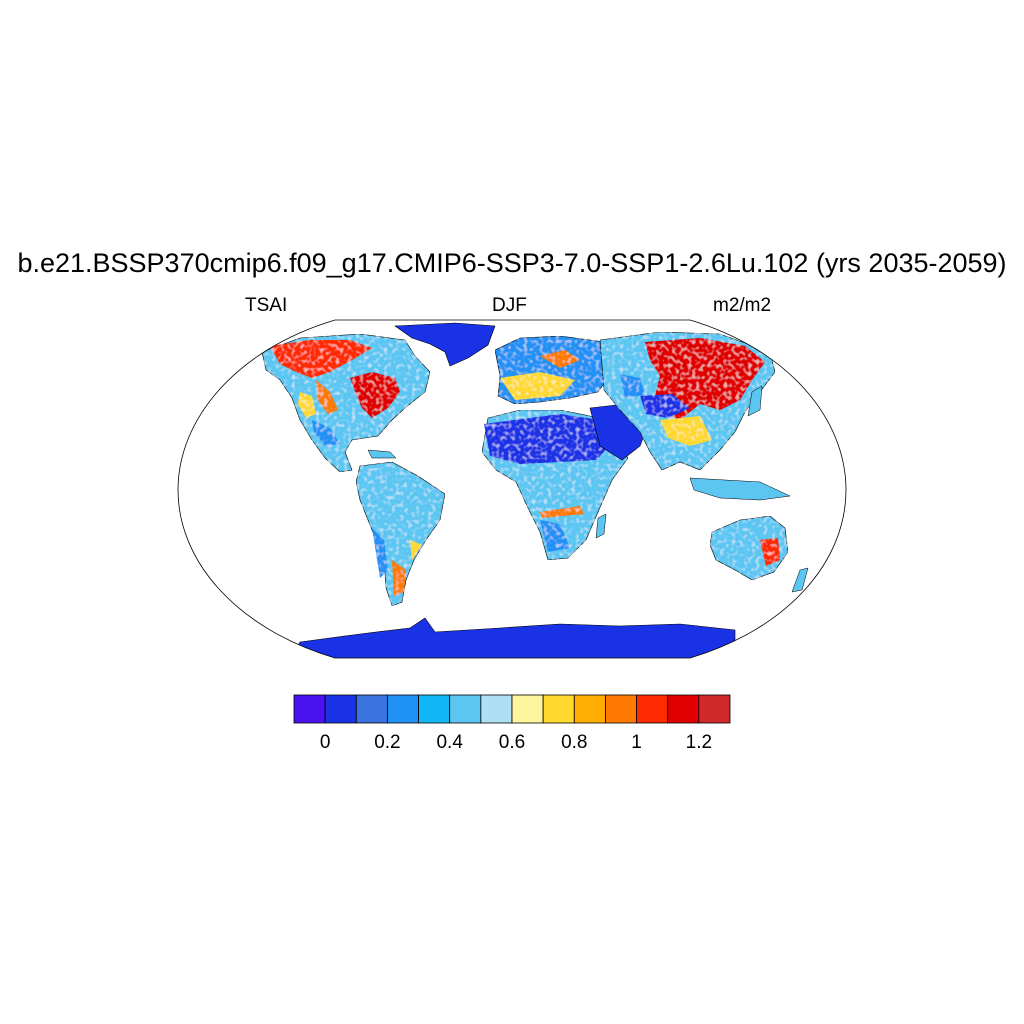 This screenshot has width=1024, height=1024. Describe the element at coordinates (749, 548) in the screenshot. I see `australia` at that location.